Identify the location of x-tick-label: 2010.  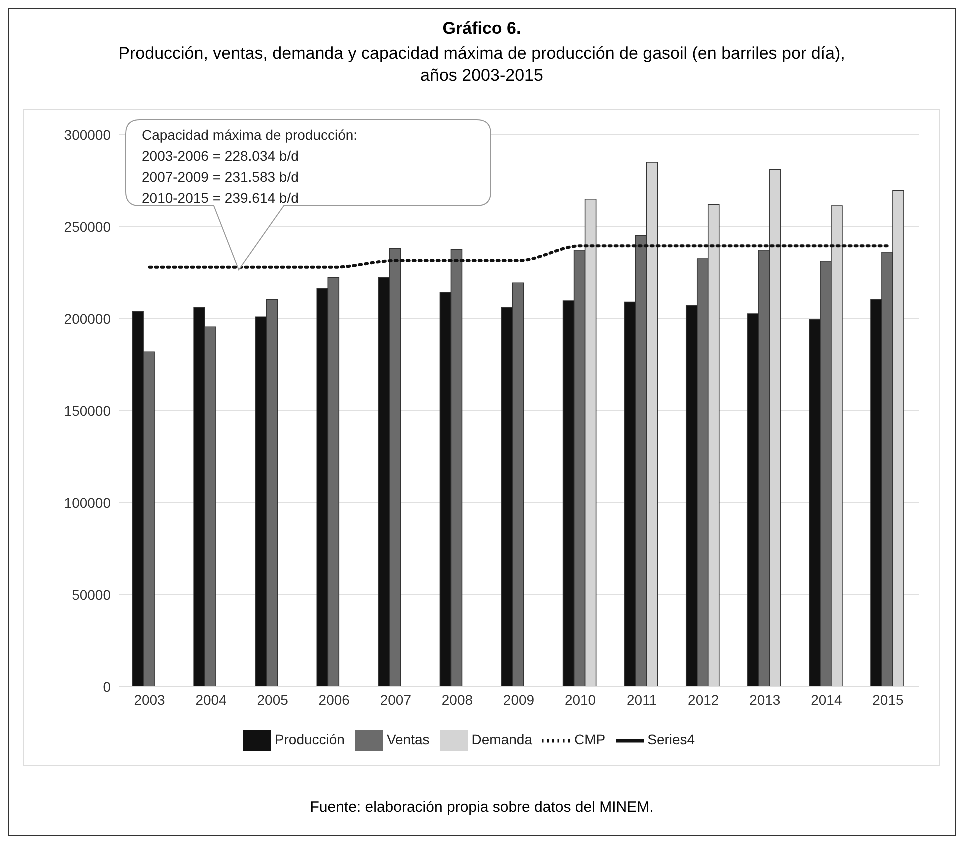
(580, 700).